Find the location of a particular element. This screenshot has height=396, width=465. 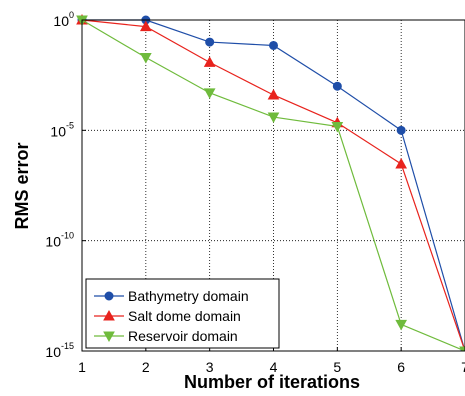

x-tick-label: 2 is located at coordinates (146, 367).